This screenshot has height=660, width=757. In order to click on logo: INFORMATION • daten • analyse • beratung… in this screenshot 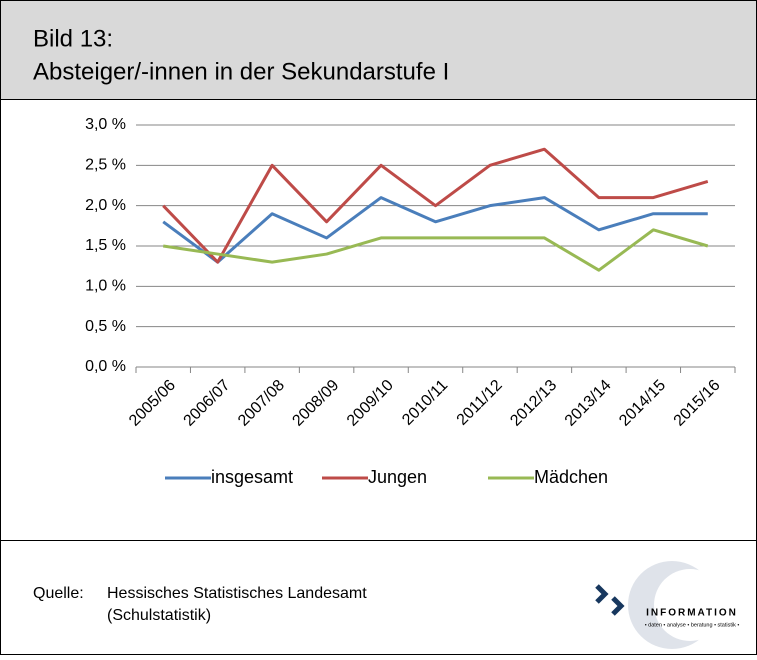, I will do `click(667, 605)`.